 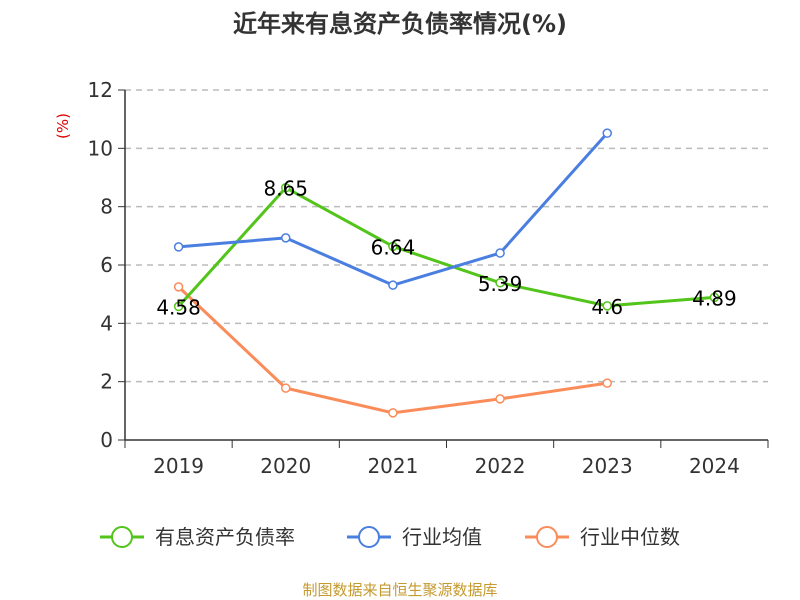 What do you see at coordinates (285, 466) in the screenshot?
I see `x-tick-label: 2020` at bounding box center [285, 466].